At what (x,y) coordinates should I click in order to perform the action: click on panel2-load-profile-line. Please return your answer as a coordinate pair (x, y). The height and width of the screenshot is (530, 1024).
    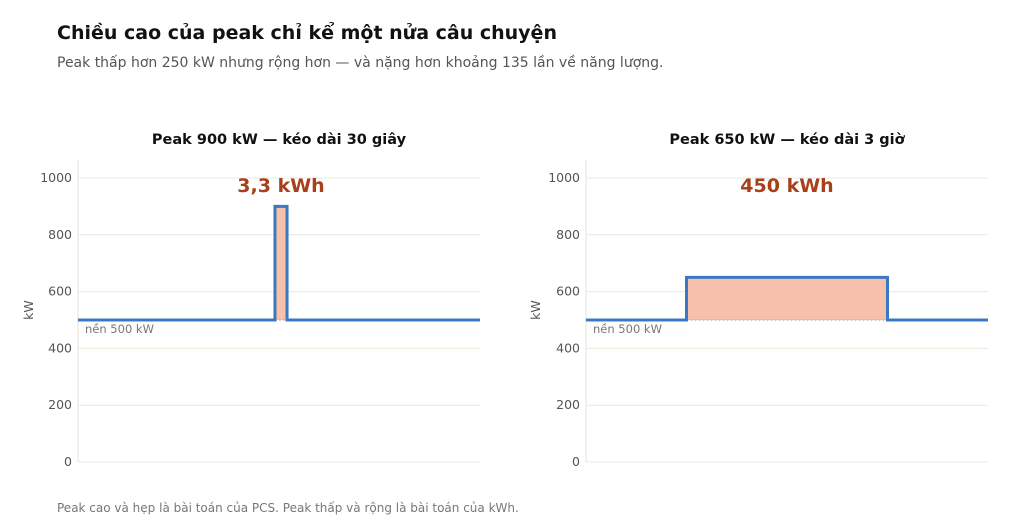
    Looking at the image, I should click on (787, 298).